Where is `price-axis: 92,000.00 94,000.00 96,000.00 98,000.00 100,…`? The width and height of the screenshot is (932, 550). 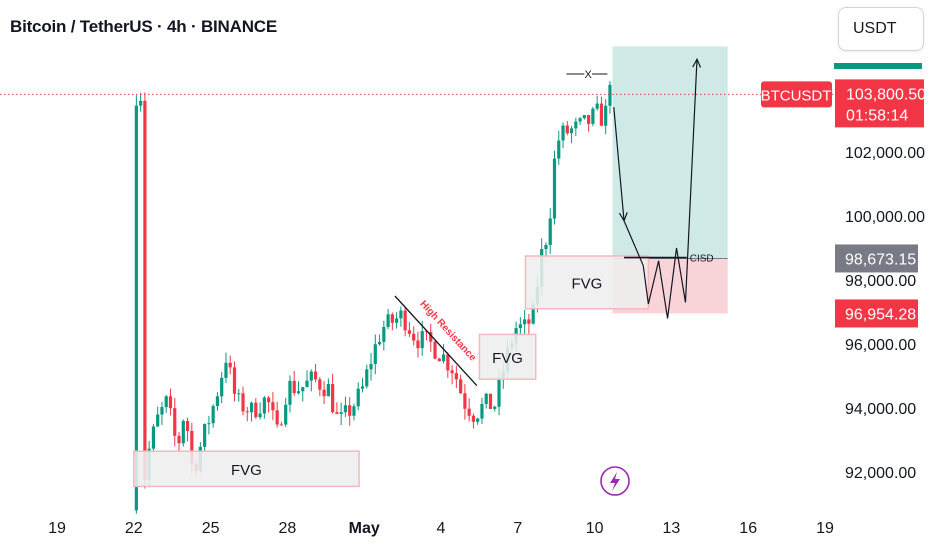
price-axis: 92,000.00 94,000.00 96,000.00 98,000.00 100,… is located at coordinates (879, 272).